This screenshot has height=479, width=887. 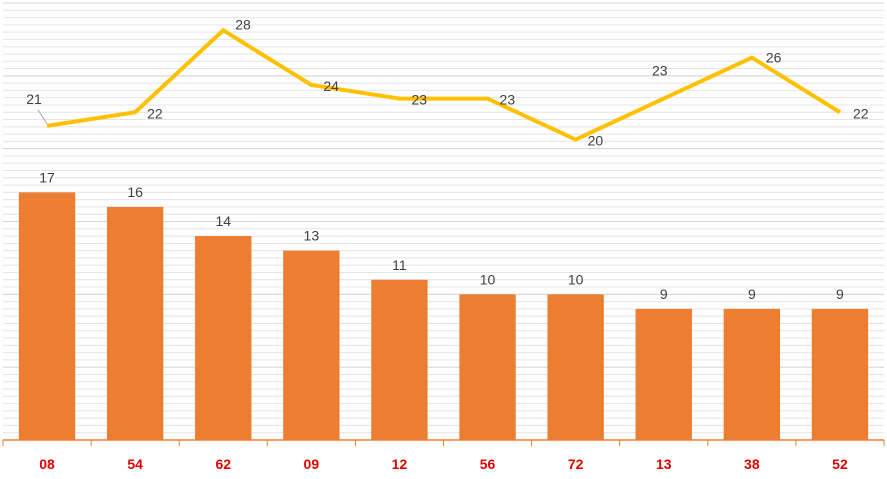 I want to click on line-value-label-12: 23, so click(x=419, y=100).